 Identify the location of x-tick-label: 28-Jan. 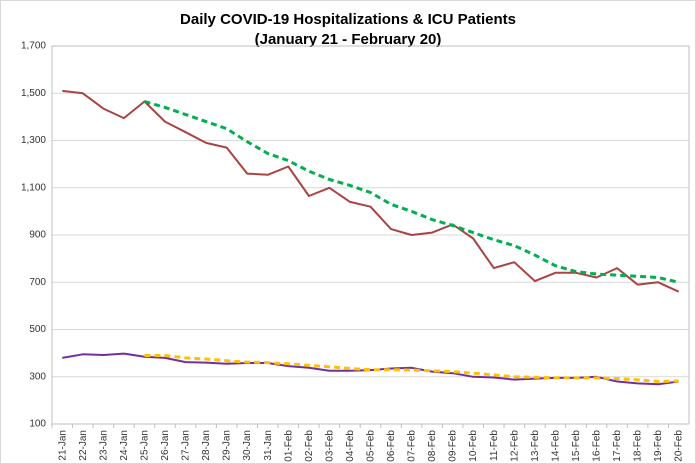
(206, 445).